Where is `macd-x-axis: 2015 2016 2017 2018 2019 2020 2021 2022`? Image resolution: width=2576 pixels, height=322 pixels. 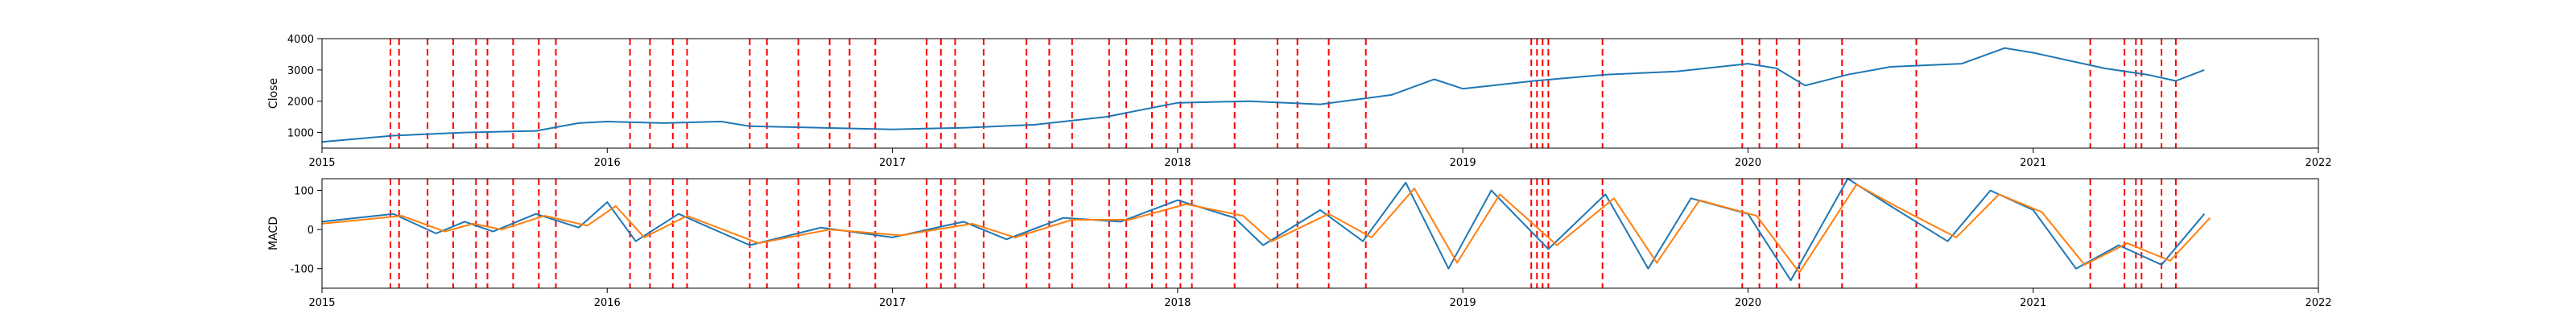
macd-x-axis: 2015 2016 2017 2018 2019 2020 2021 2022 is located at coordinates (1320, 298).